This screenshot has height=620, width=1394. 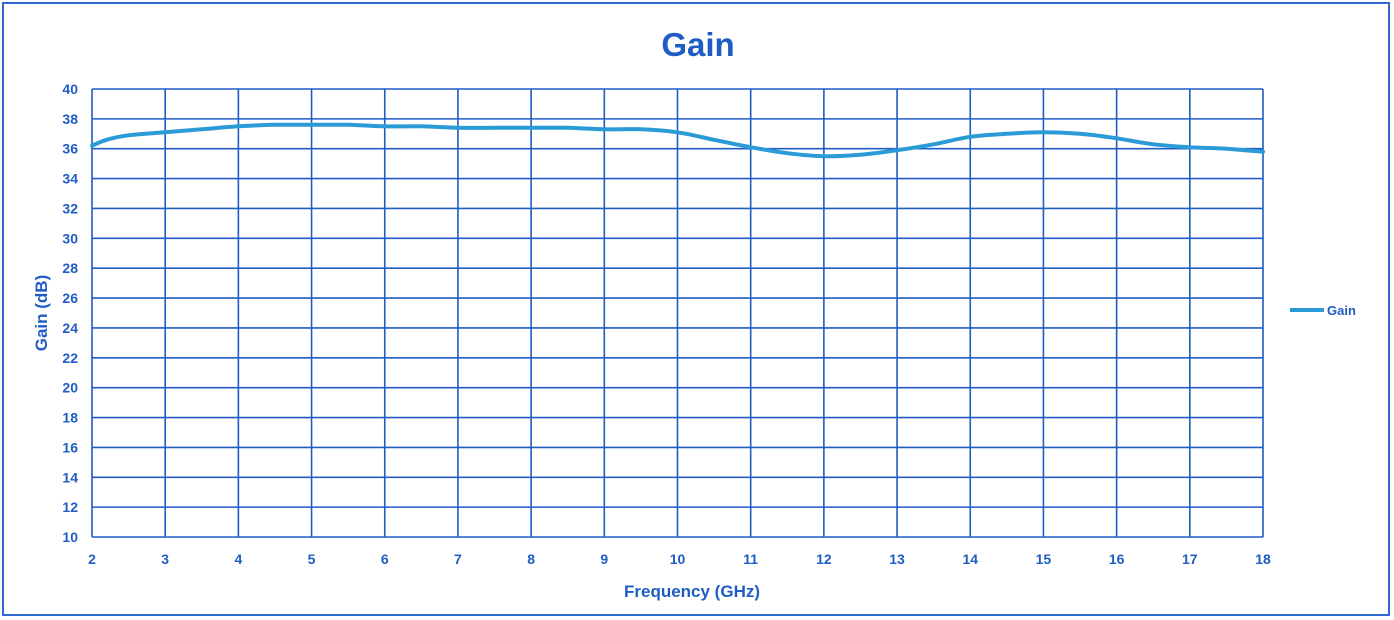 I want to click on y-tick-label-36: 36, so click(x=70, y=149).